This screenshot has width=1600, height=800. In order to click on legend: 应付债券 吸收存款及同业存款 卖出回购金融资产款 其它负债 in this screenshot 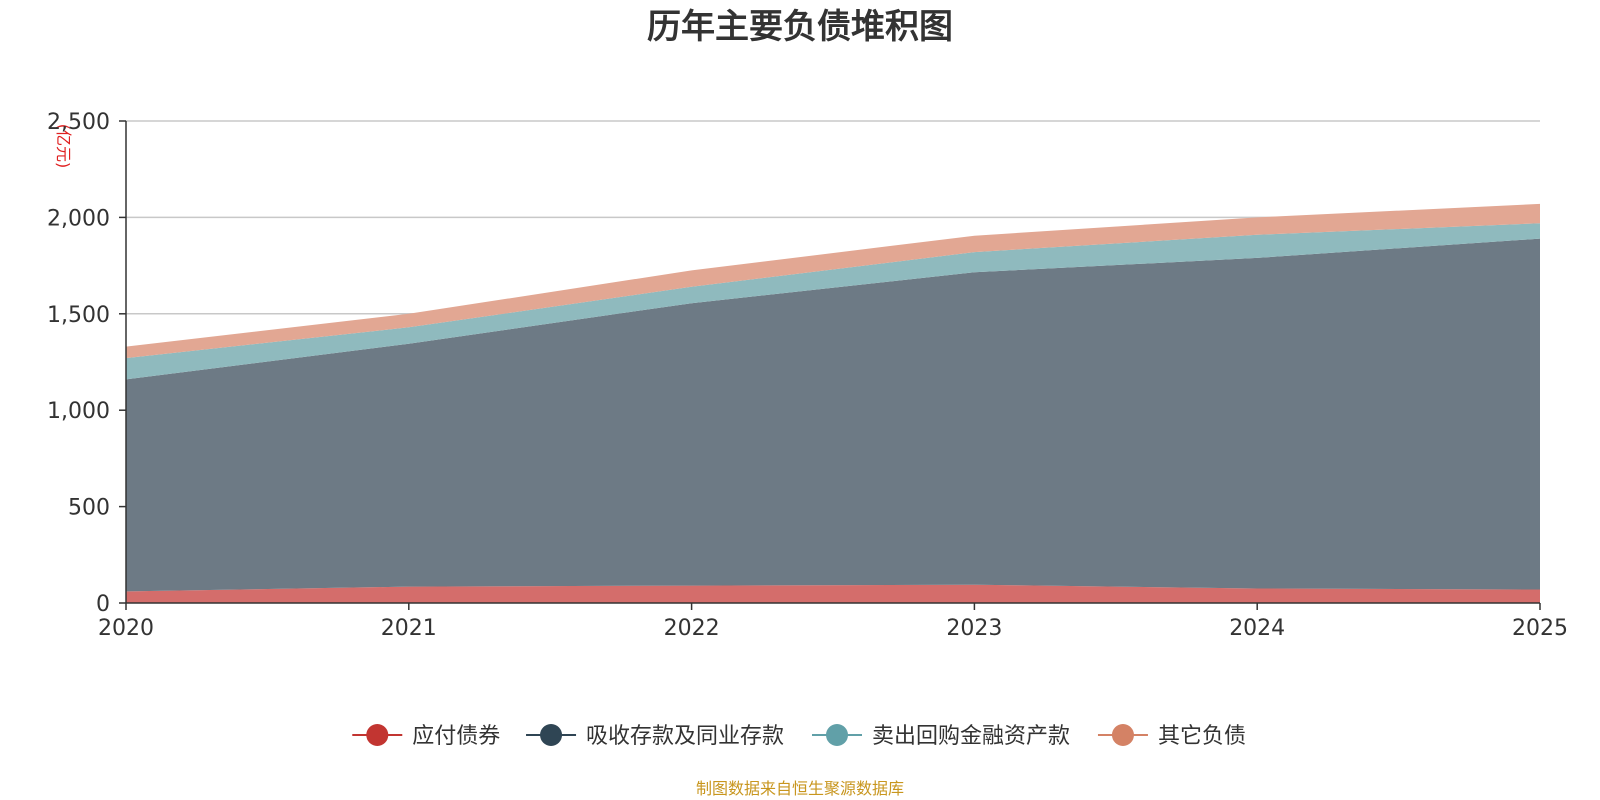, I will do `click(799, 736)`.